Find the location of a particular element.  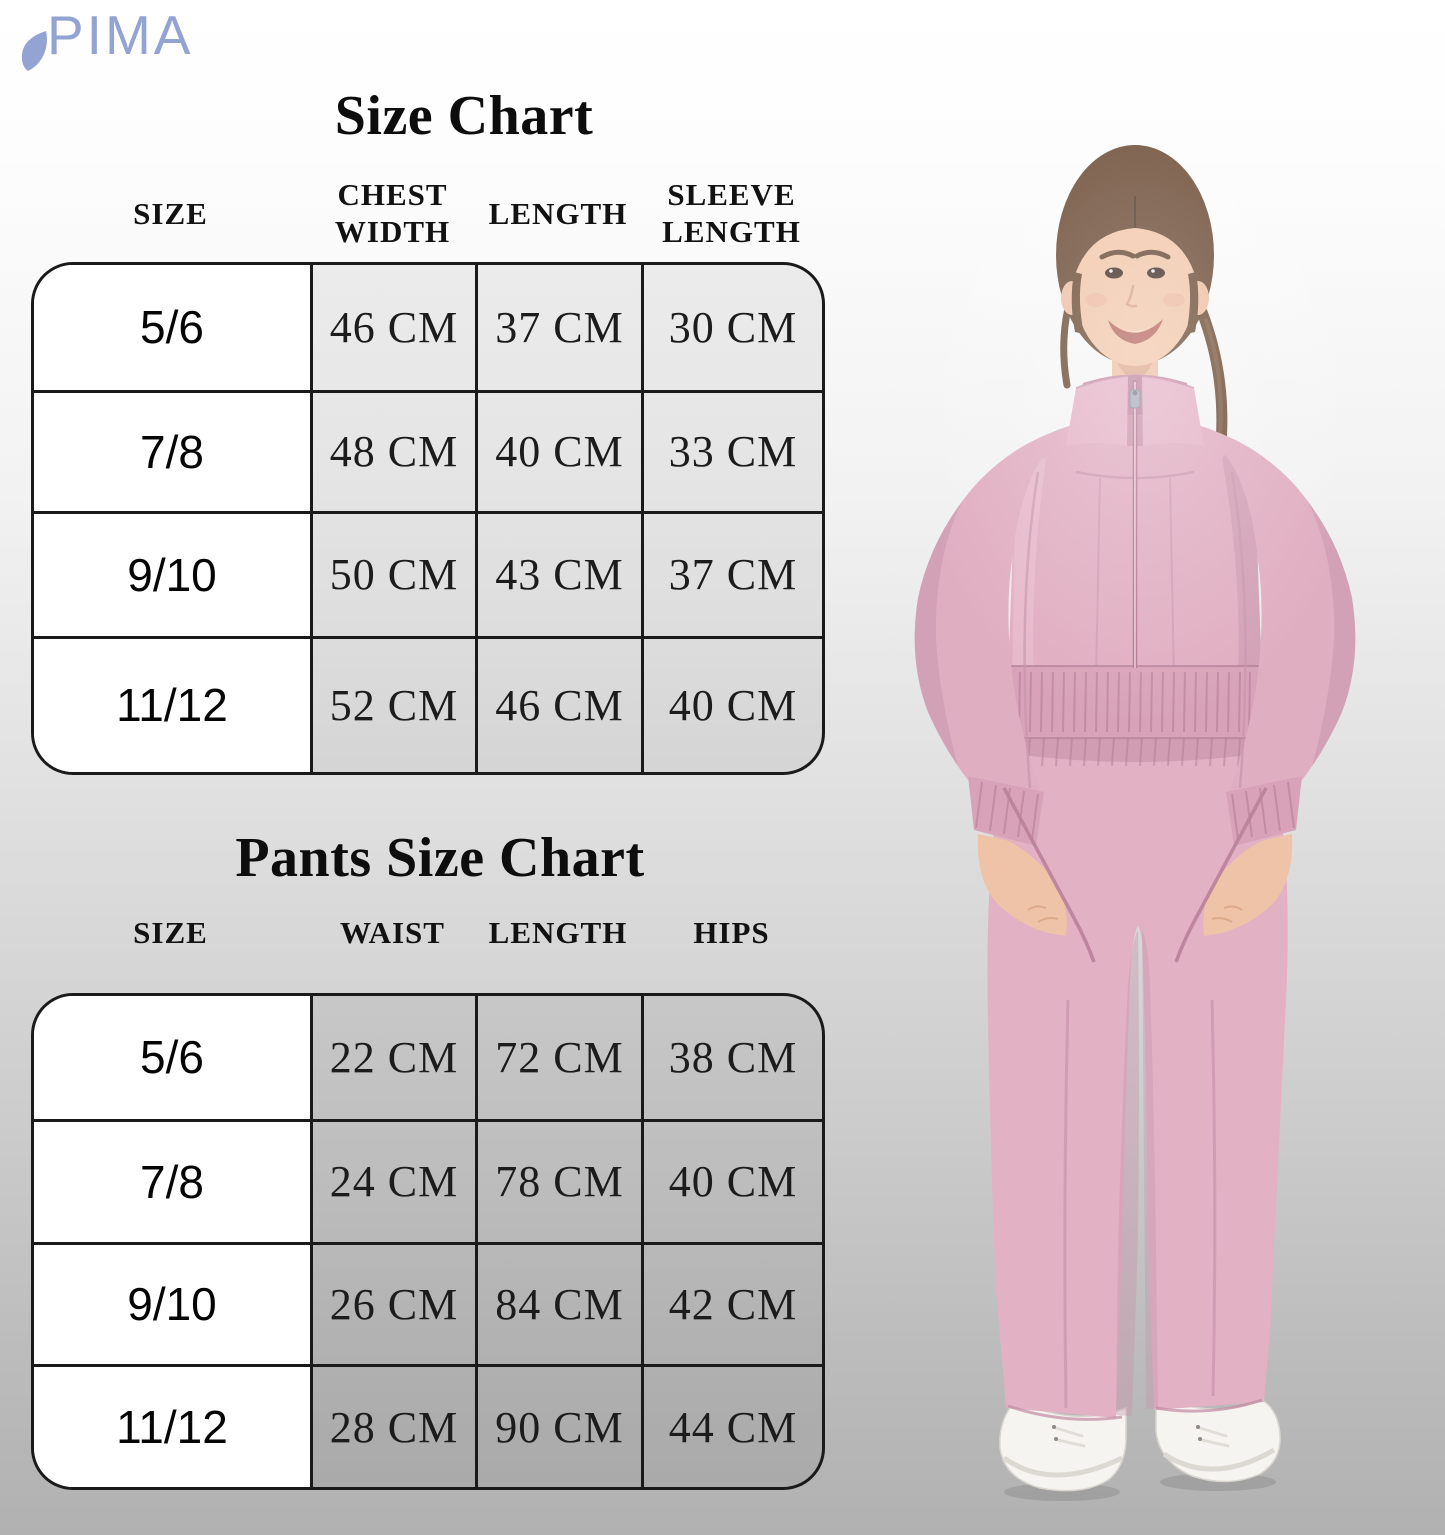

jacket-sleeves is located at coordinates (1135, 609).